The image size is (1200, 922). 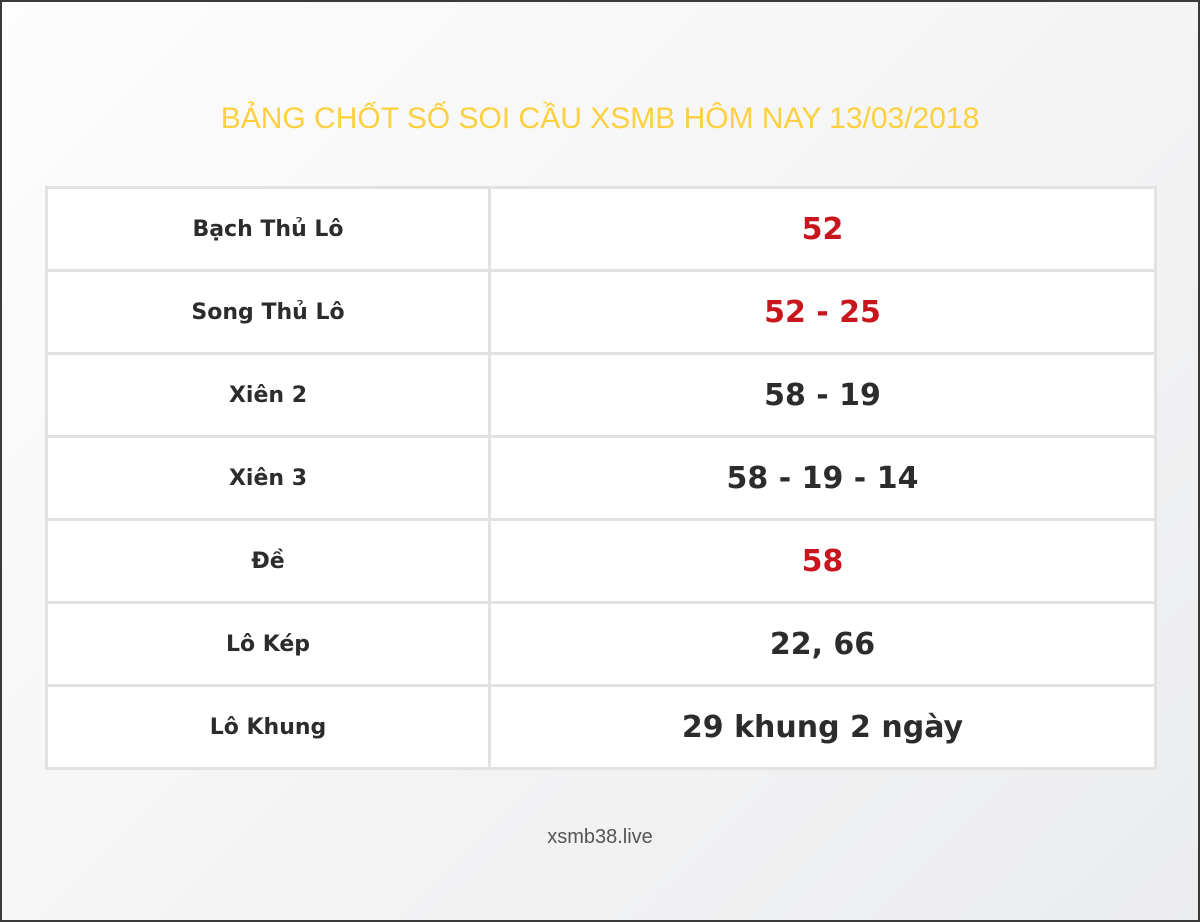 What do you see at coordinates (822, 312) in the screenshot?
I see `row-value: 52 - 25` at bounding box center [822, 312].